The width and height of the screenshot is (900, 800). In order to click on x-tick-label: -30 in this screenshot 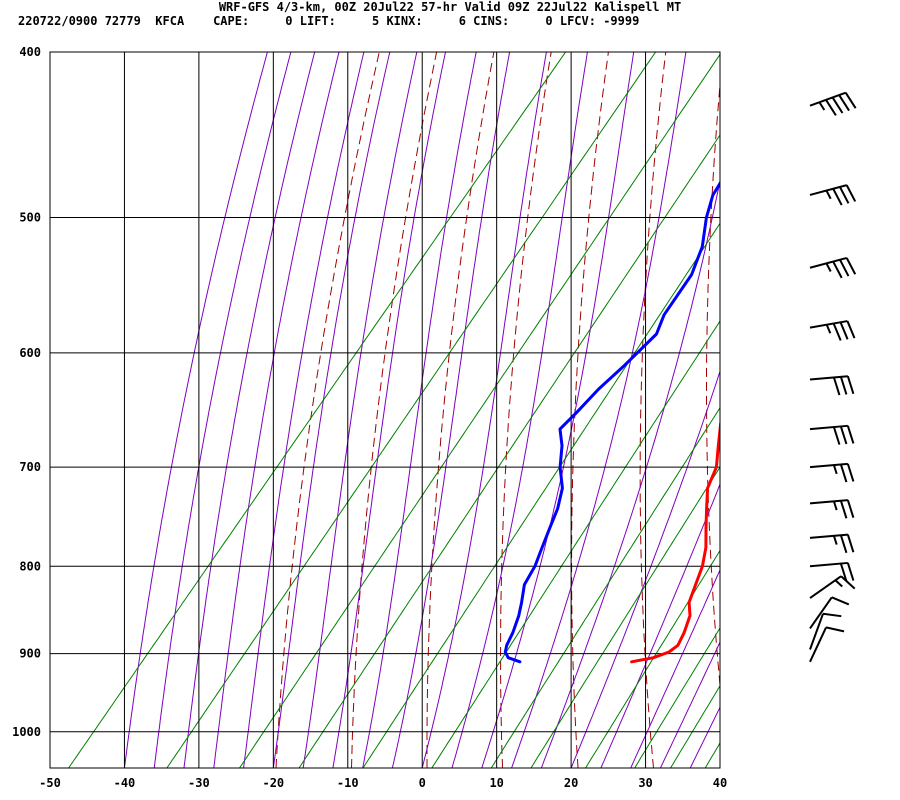, I will do `click(199, 783)`.